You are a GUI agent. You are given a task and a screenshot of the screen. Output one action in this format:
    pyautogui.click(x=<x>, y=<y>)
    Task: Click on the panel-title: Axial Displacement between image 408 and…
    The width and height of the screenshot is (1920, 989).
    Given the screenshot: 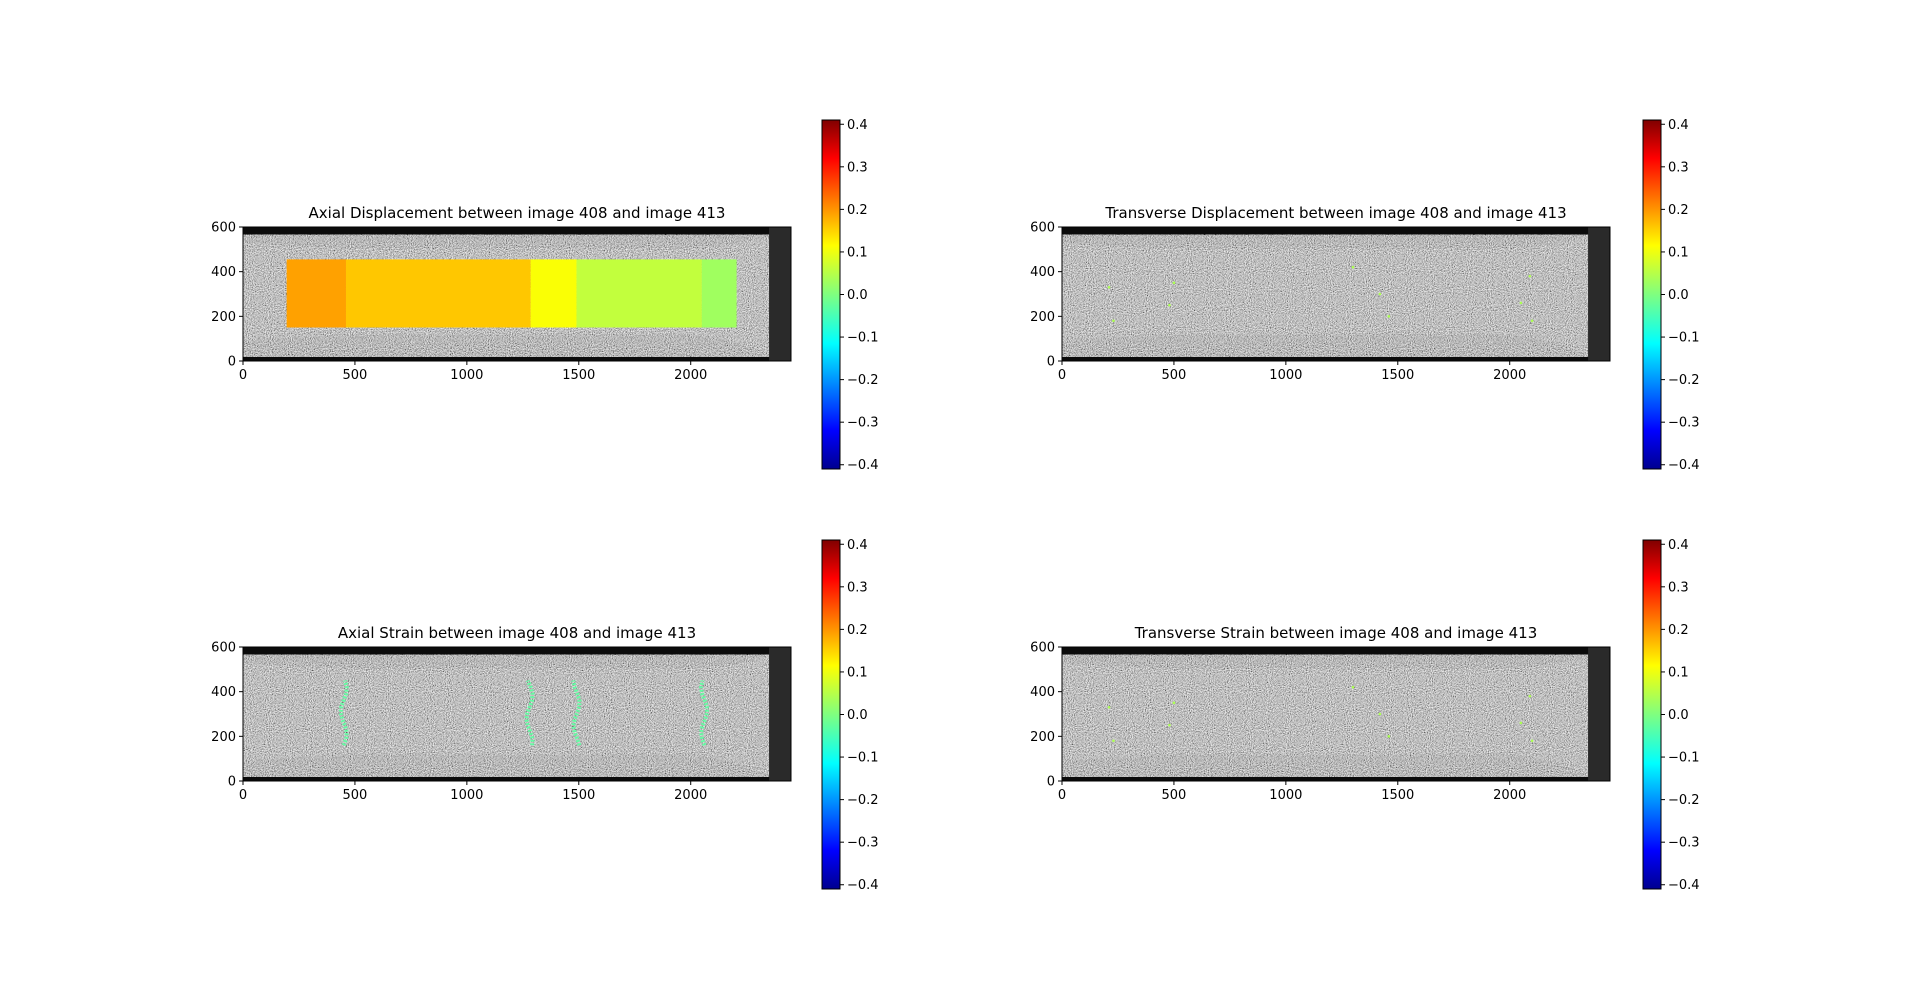 What is the action you would take?
    pyautogui.click(x=517, y=213)
    